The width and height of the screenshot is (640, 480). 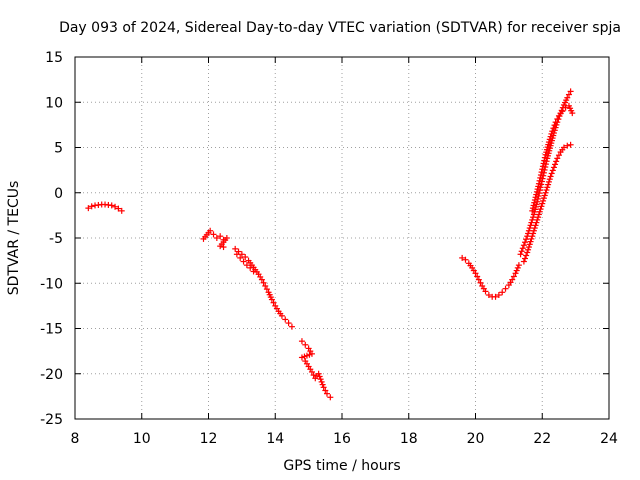 What do you see at coordinates (56, 239) in the screenshot?
I see `y-tick-label: -5` at bounding box center [56, 239].